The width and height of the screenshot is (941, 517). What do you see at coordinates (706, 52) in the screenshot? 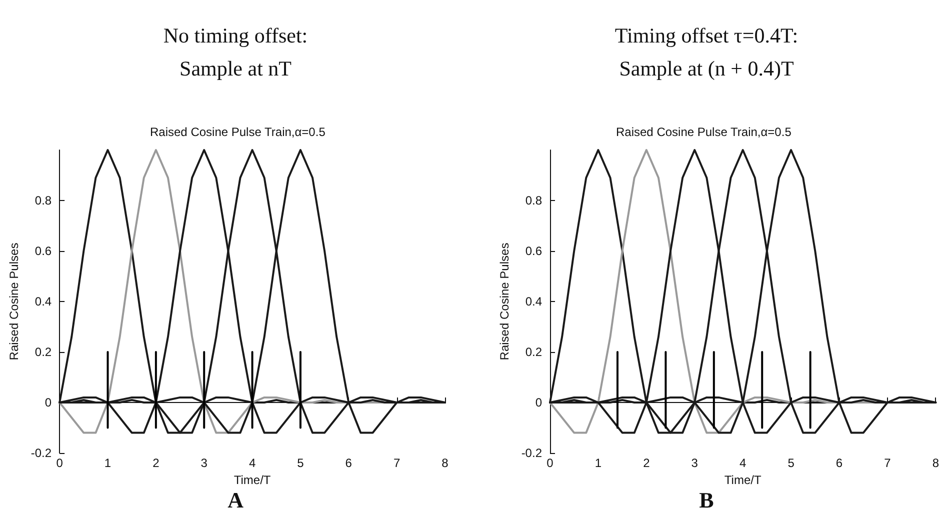
I see `chart-title: Timing offset τ=0.4T: Sample at (n + 0.4)T` at bounding box center [706, 52].